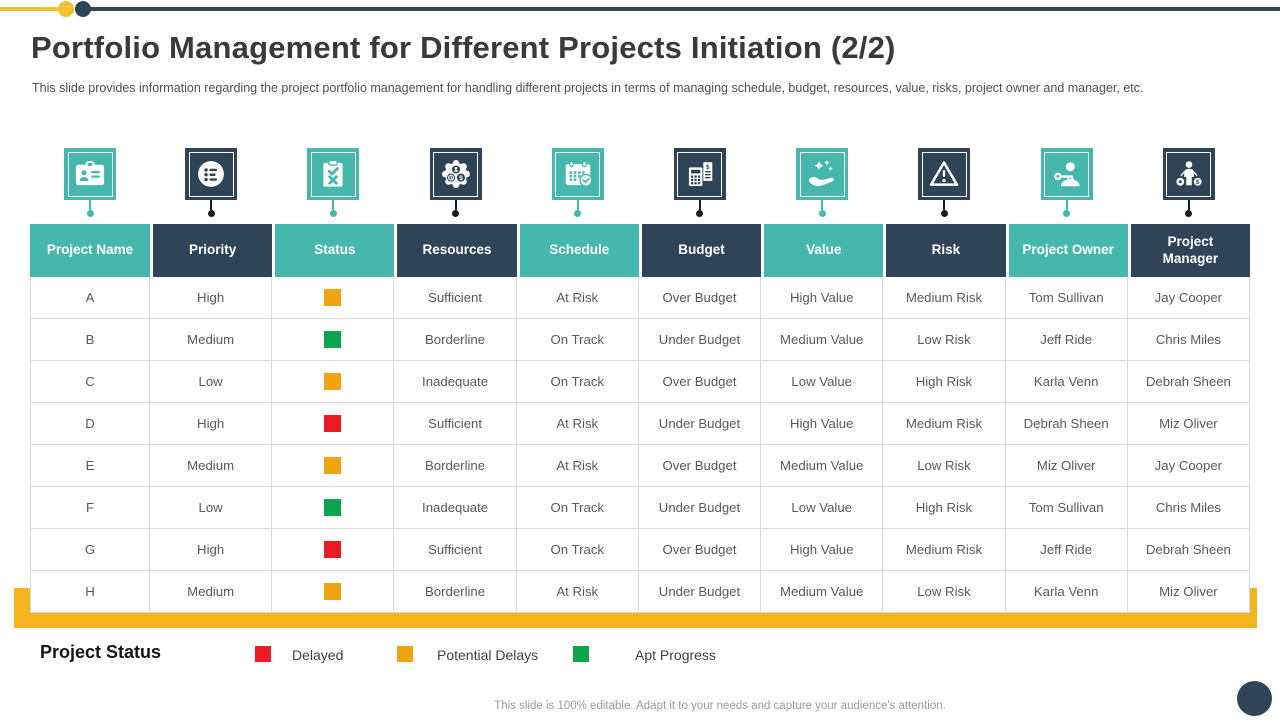 This screenshot has height=720, width=1280. What do you see at coordinates (700, 298) in the screenshot?
I see `cell-budget-a: Over Budget` at bounding box center [700, 298].